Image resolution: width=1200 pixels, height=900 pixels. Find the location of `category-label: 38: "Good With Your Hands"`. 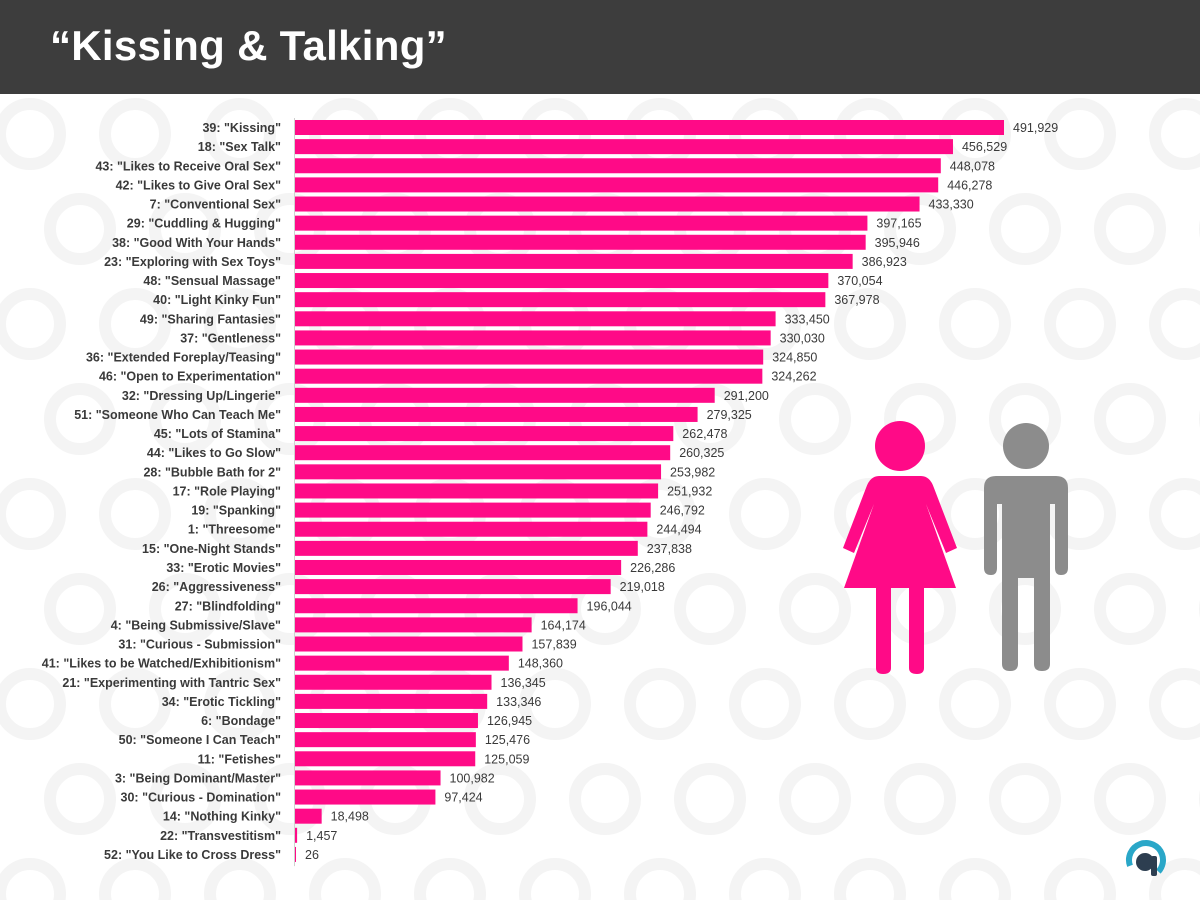

category-label: 38: "Good With Your Hands" is located at coordinates (196, 243).